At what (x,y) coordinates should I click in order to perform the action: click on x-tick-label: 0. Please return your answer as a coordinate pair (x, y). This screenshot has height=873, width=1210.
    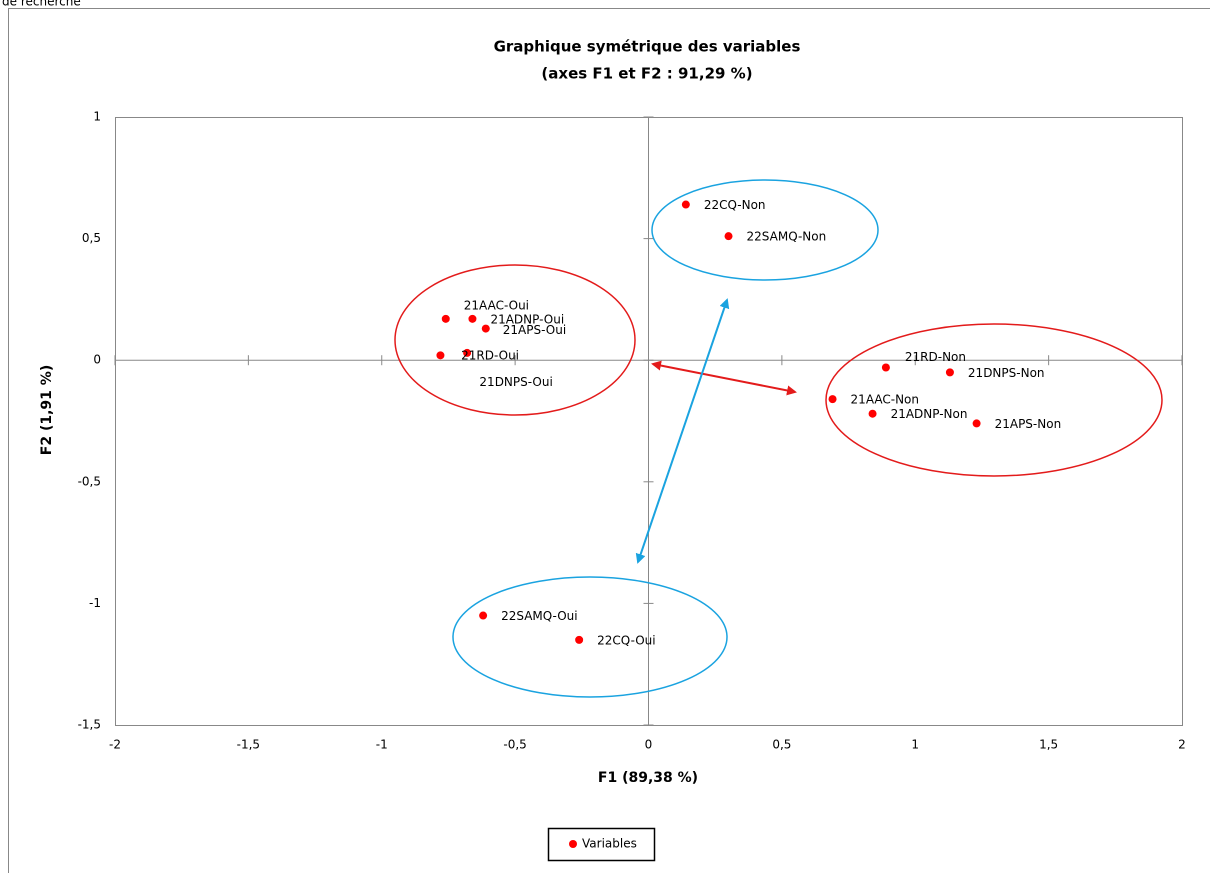
    Looking at the image, I should click on (649, 745).